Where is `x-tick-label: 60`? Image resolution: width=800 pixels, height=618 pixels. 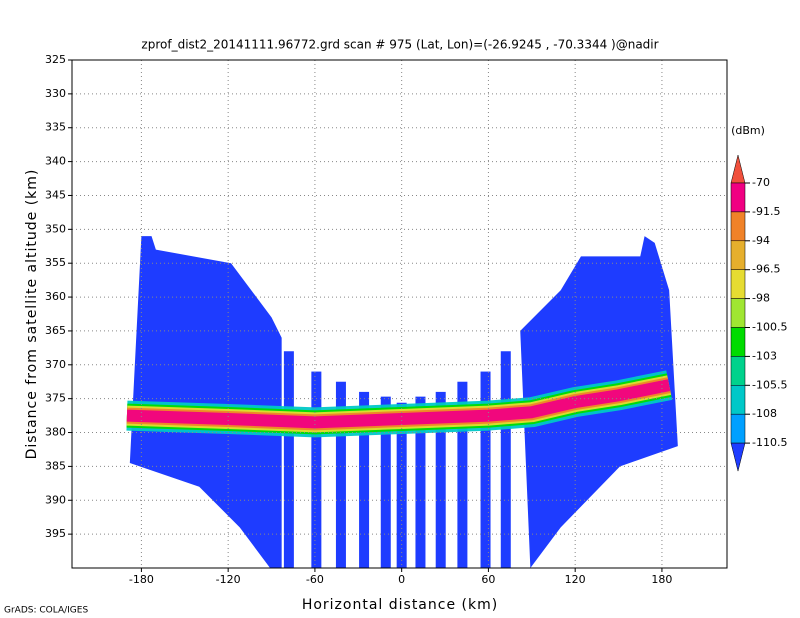
x-tick-label: 60 is located at coordinates (488, 579).